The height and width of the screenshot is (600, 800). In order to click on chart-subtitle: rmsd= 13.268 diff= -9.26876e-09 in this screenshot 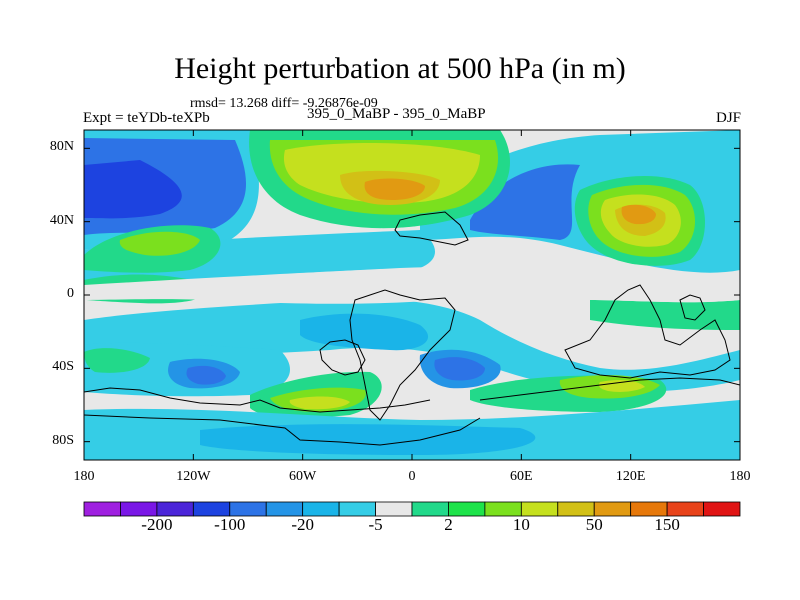, I will do `click(284, 103)`.